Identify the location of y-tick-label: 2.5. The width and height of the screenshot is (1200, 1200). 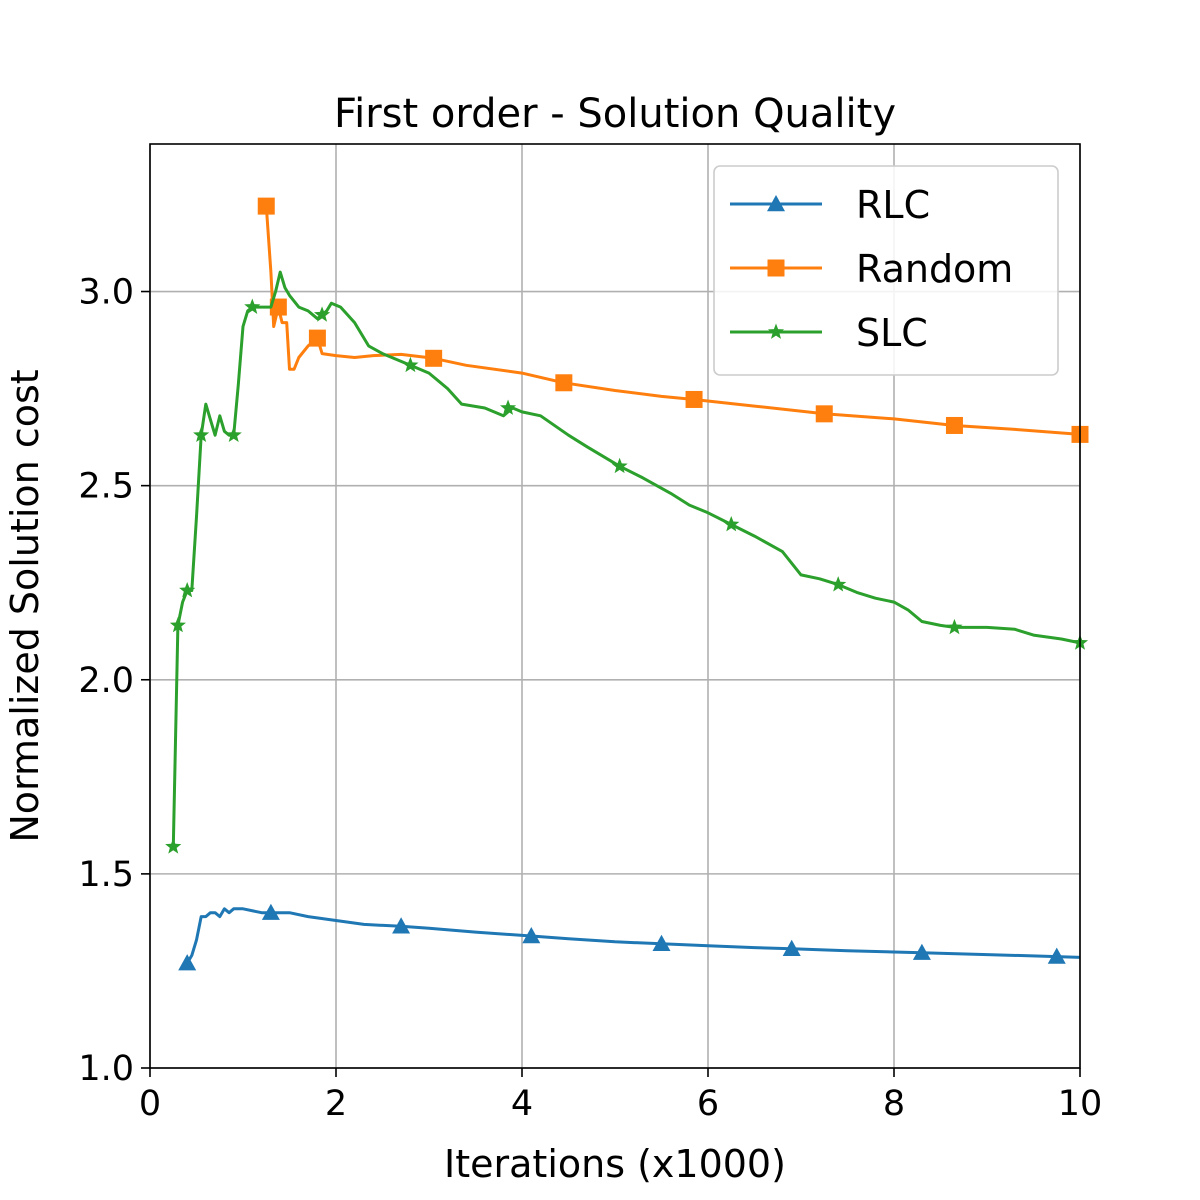
(106, 487).